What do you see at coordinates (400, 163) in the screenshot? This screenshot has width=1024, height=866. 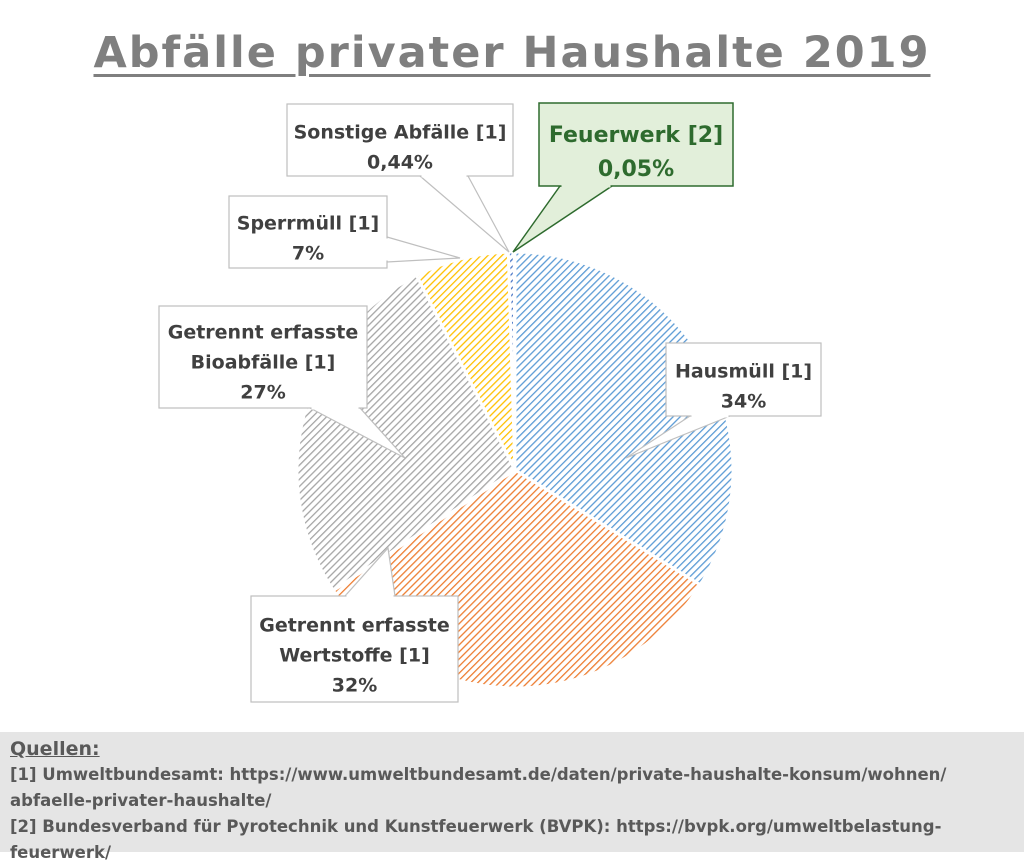 I see `callout-sonstige-line-2: 0,44%` at bounding box center [400, 163].